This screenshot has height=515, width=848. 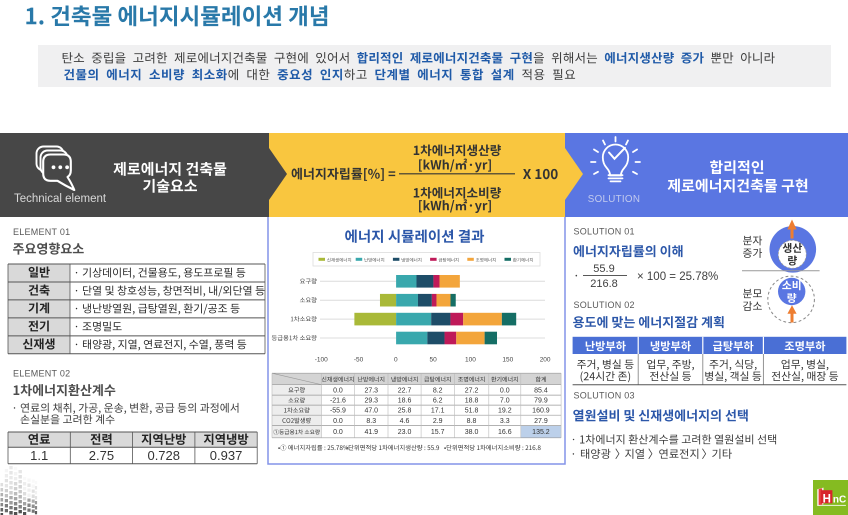 What do you see at coordinates (371, 421) in the screenshot?
I see `svg-text: 8.3` at bounding box center [371, 421].